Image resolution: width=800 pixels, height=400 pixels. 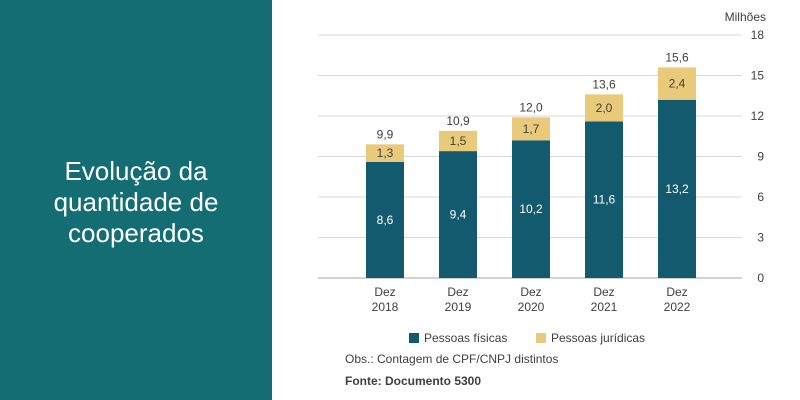 What do you see at coordinates (758, 116) in the screenshot?
I see `y-tick-label: 12` at bounding box center [758, 116].